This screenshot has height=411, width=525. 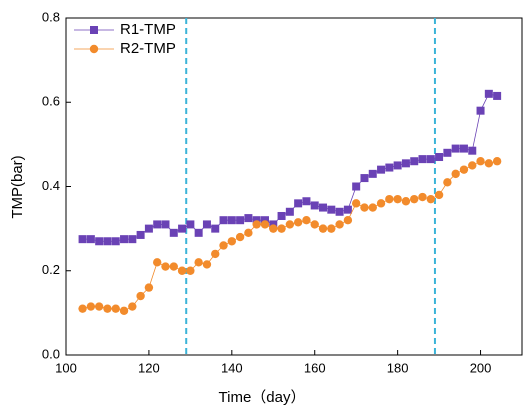 What do you see at coordinates (66, 367) in the screenshot?
I see `x-tick-label: 100` at bounding box center [66, 367].